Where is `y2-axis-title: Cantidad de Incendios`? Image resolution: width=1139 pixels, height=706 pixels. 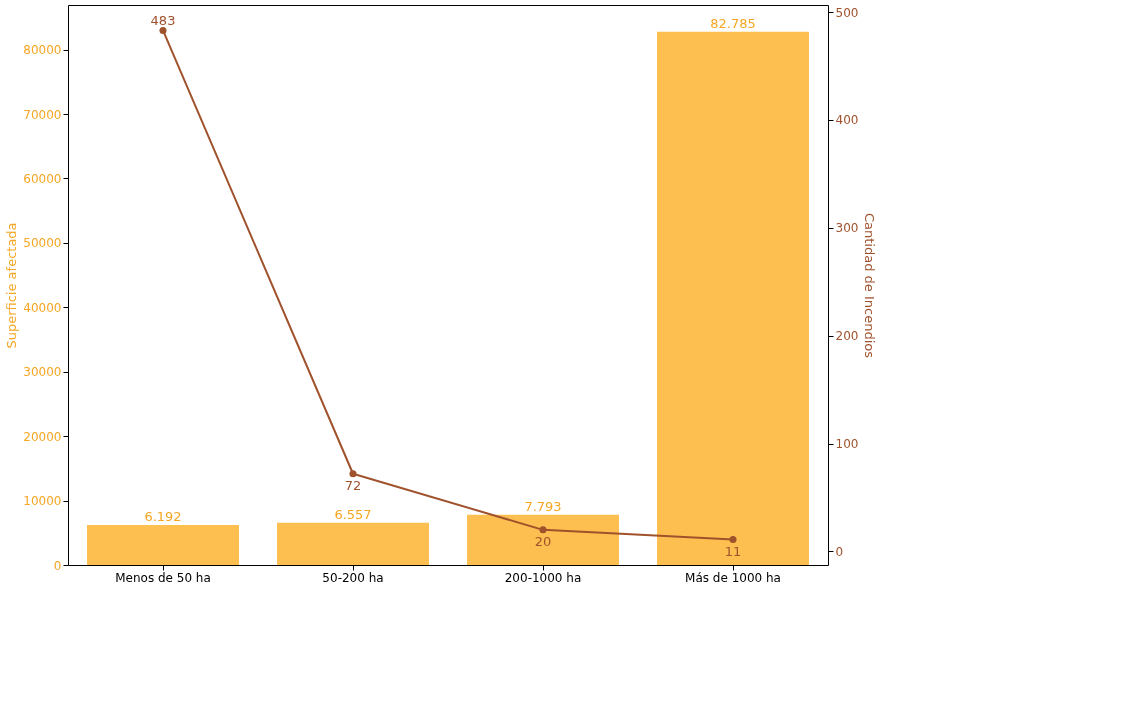
y2-axis-title: Cantidad de Incendios is located at coordinates (870, 285).